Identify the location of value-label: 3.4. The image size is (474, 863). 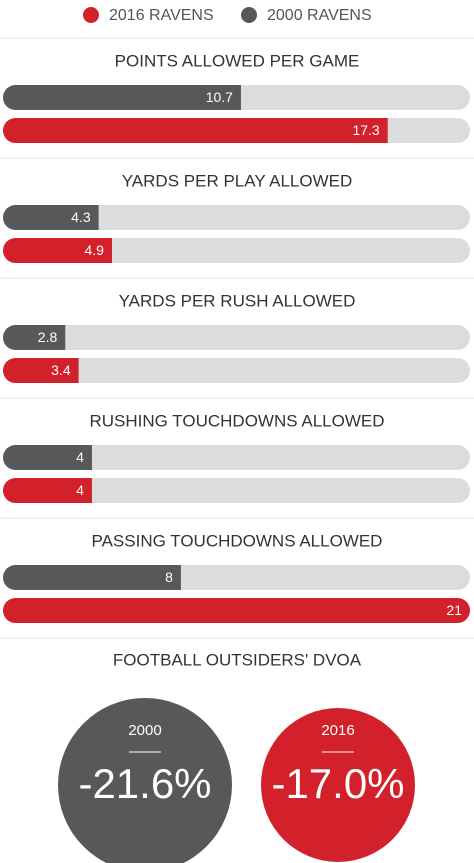
(61, 370).